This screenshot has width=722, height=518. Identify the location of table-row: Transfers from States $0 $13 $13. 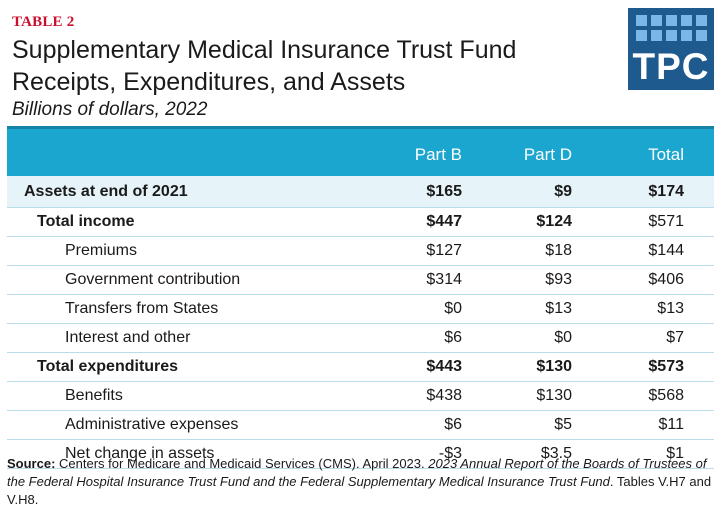
(360, 309).